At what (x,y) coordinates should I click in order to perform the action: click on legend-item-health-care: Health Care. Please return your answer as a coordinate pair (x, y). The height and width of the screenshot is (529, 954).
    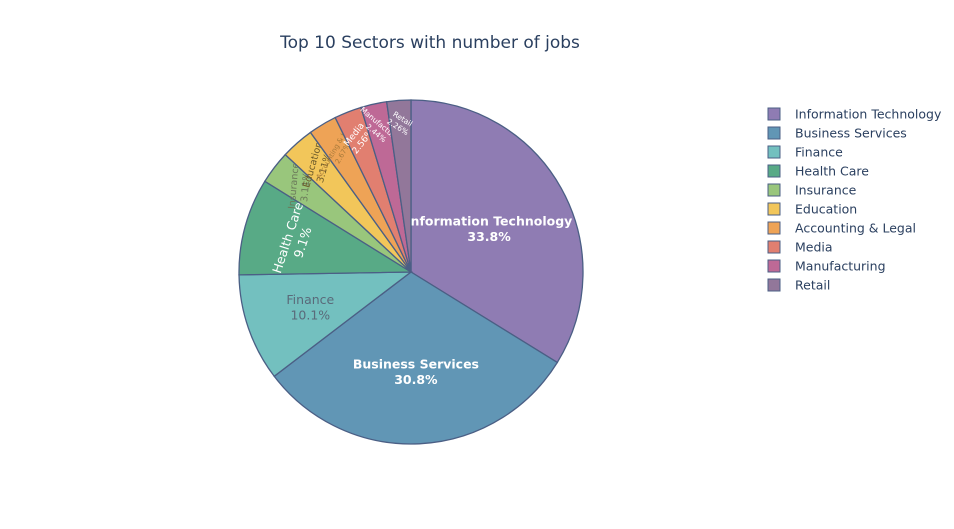
    Looking at the image, I should click on (818, 171).